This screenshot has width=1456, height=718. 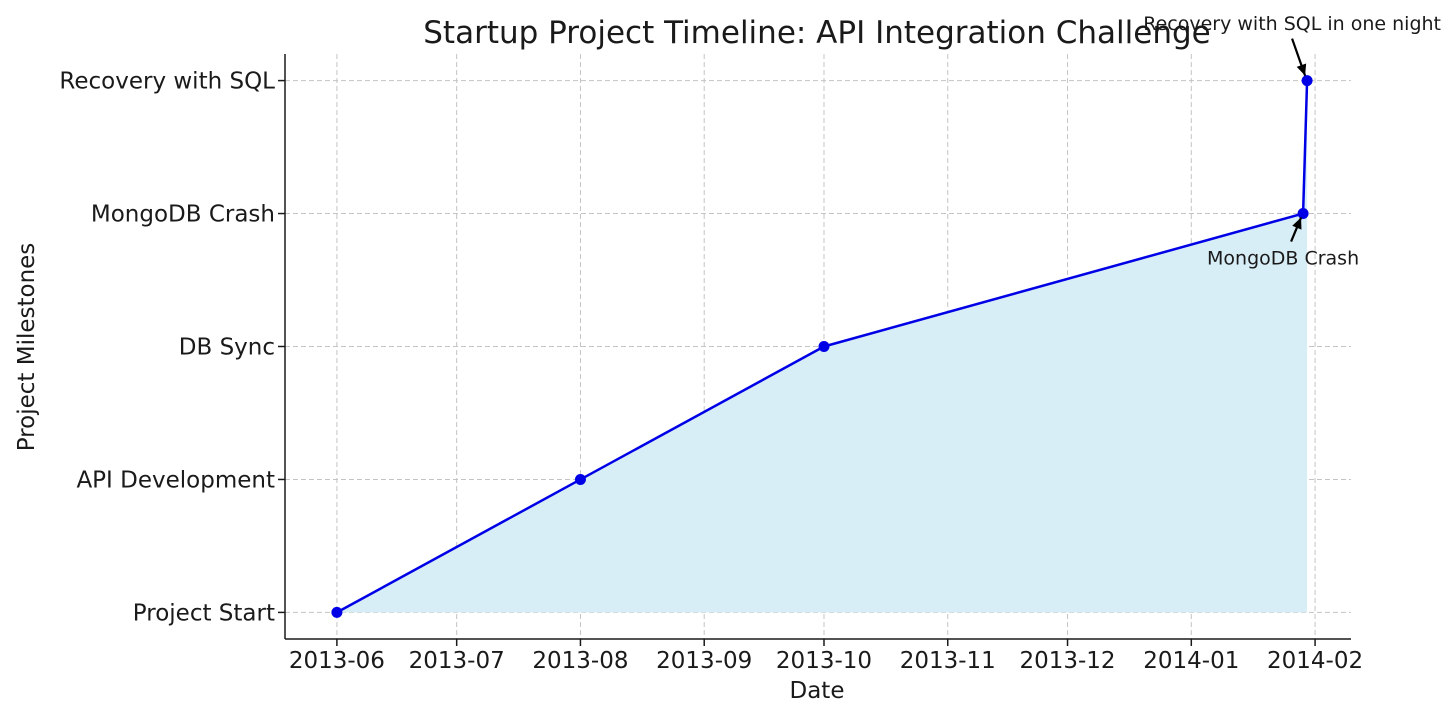 I want to click on x-tick-label: 2013-07, so click(x=457, y=661).